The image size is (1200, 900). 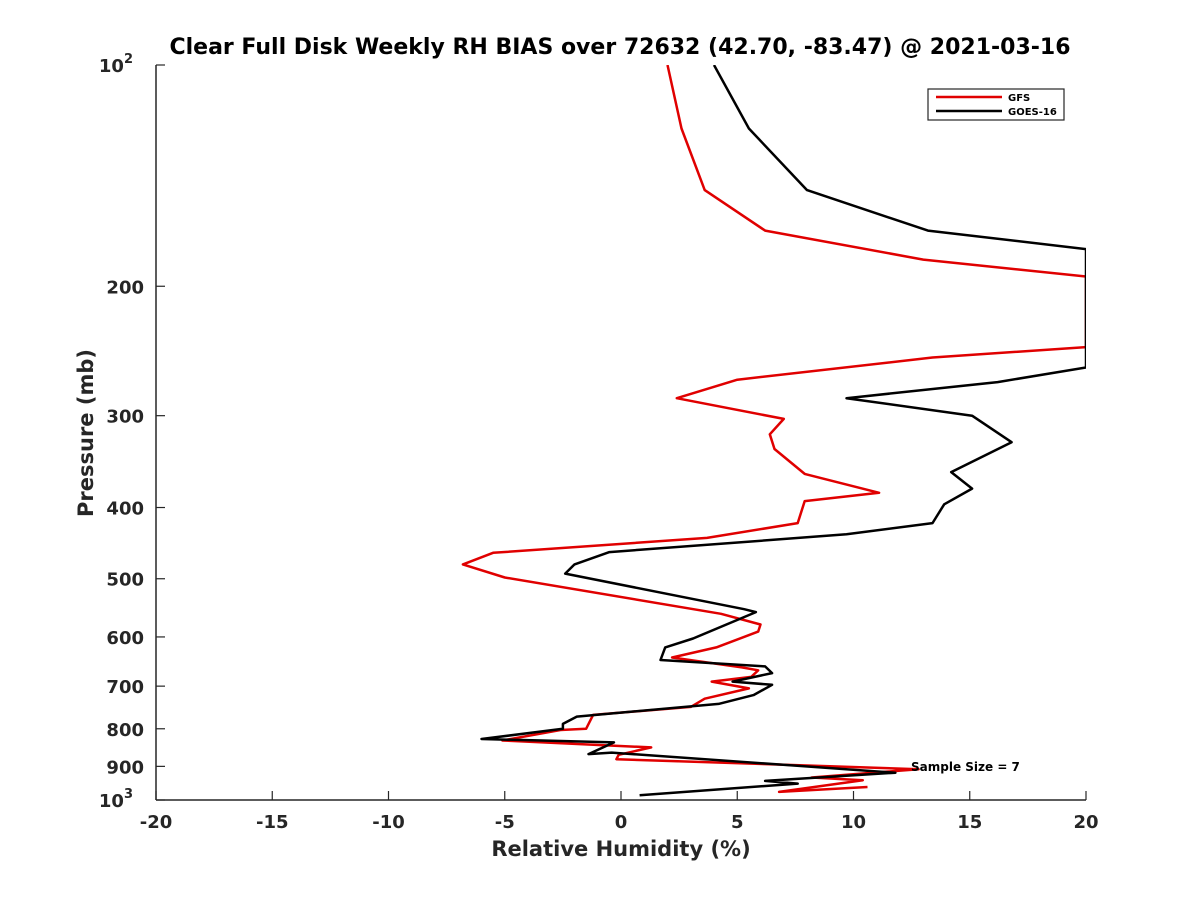 I want to click on y-tick-label: 300, so click(x=125, y=417).